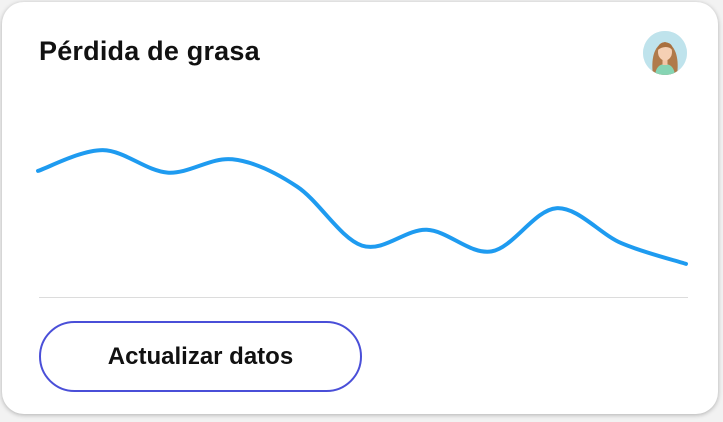 The width and height of the screenshot is (723, 422). I want to click on update-data-button: Actualizar datos, so click(200, 356).